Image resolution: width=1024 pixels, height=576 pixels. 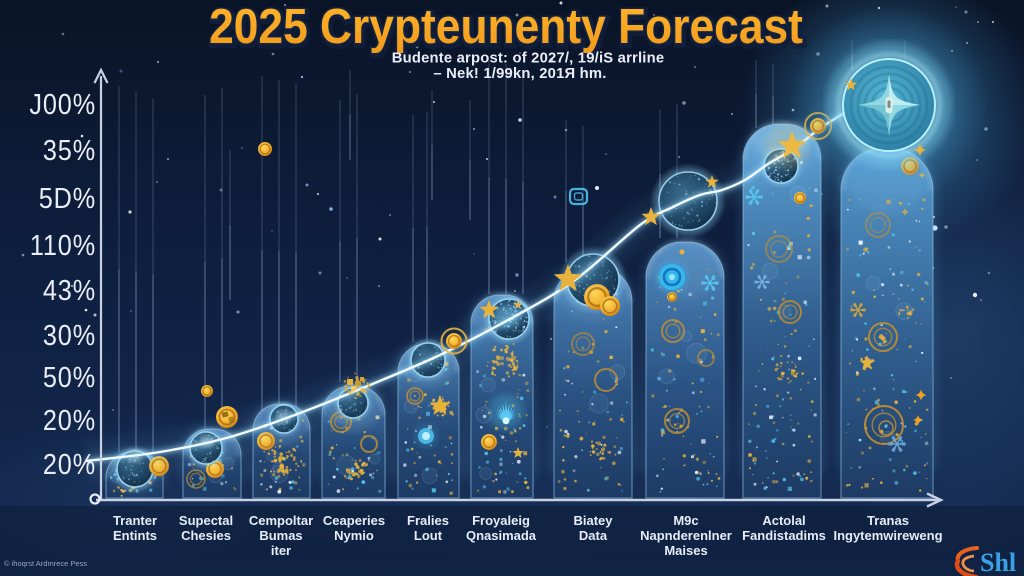 I want to click on svg-text: Ceaperies, so click(x=354, y=520).